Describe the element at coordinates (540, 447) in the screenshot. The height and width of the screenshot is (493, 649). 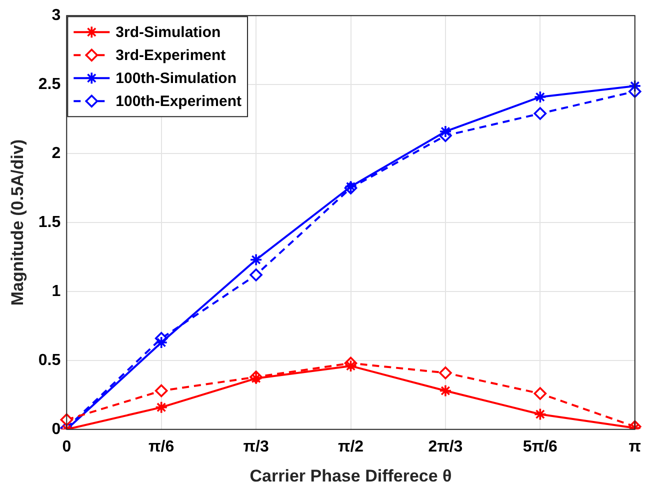
I see `x-tick-label: 5π/6` at that location.